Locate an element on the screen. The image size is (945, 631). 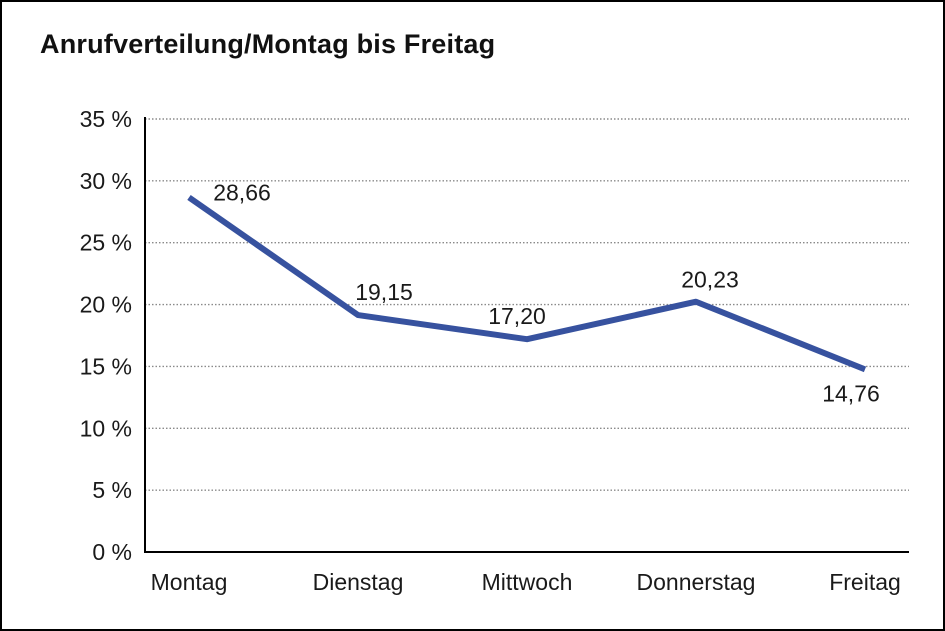
x-category-label: Freitag is located at coordinates (865, 582).